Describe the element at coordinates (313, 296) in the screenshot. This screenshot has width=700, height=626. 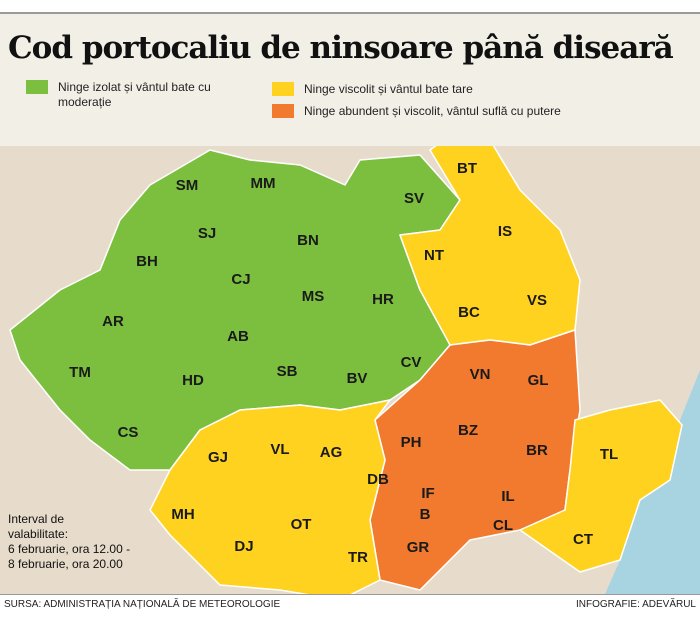
I see `county-label: MS` at that location.